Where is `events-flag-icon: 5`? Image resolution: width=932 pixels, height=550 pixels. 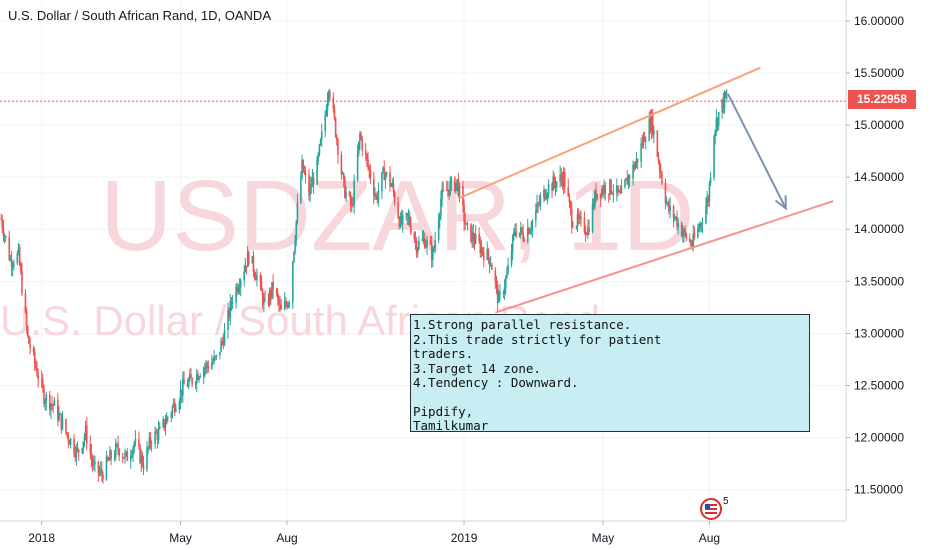
events-flag-icon: 5 is located at coordinates (716, 508).